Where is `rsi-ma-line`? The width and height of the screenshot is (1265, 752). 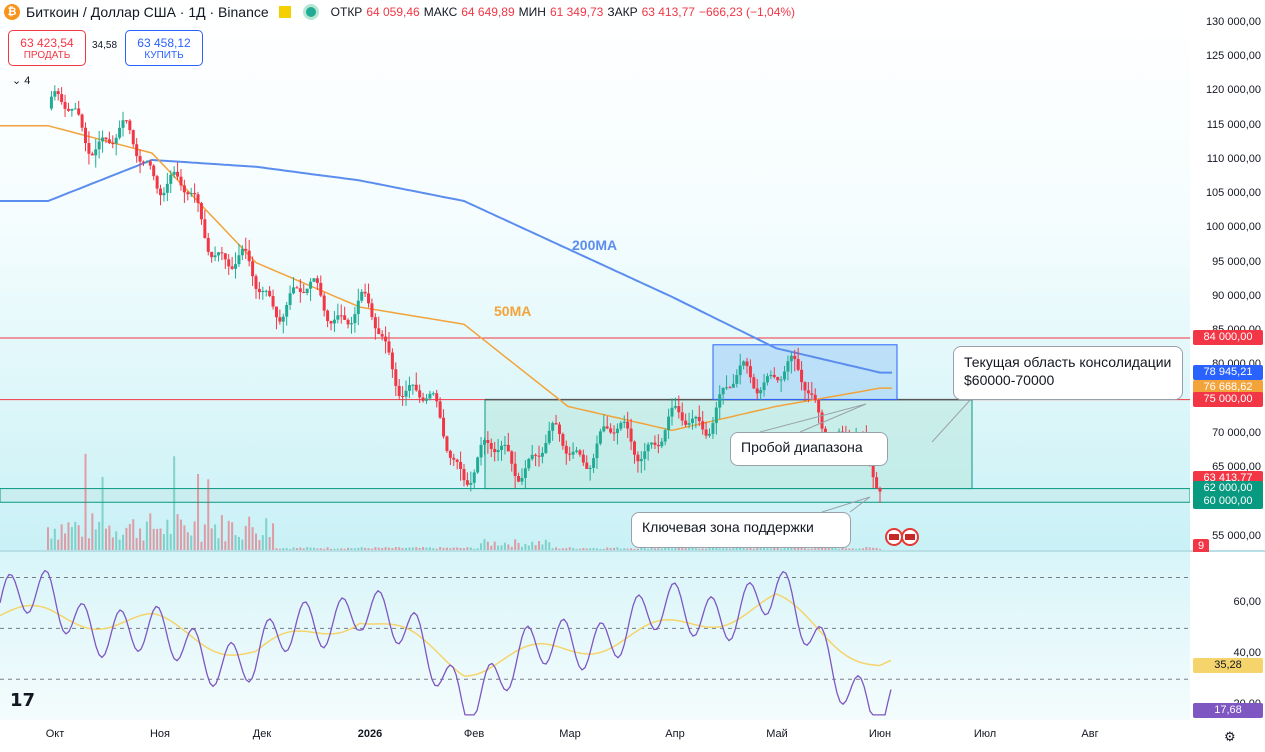 rsi-ma-line is located at coordinates (446, 635).